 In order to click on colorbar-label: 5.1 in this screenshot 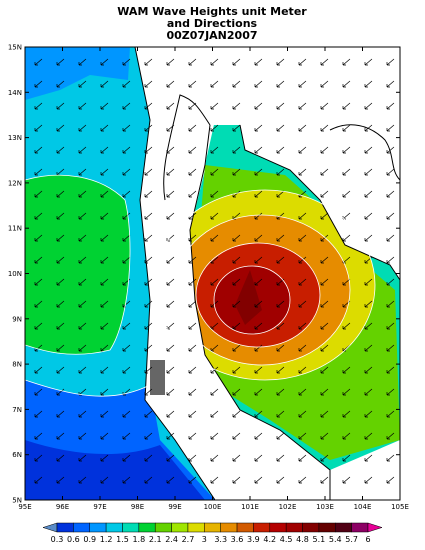, I will do `click(319, 539)`.